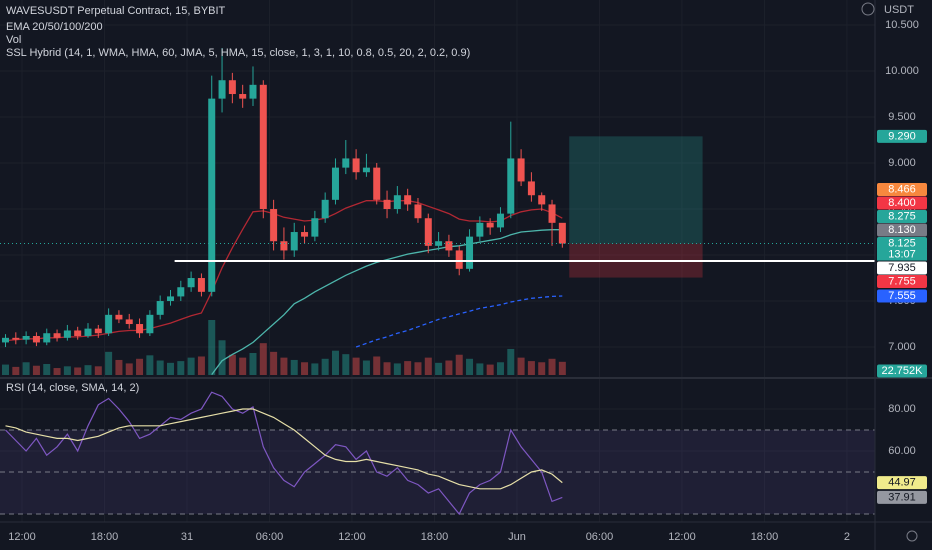 The width and height of the screenshot is (932, 550). What do you see at coordinates (902, 482) in the screenshot?
I see `rsi-value-label: 44.97` at bounding box center [902, 482].